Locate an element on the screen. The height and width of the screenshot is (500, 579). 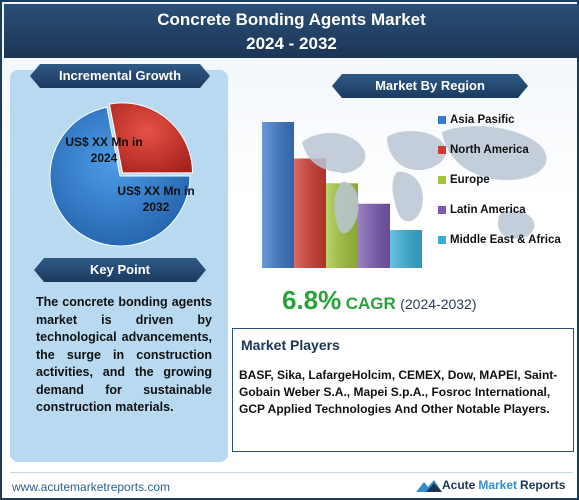
key-point-ribbon: Key Point is located at coordinates (120, 270).